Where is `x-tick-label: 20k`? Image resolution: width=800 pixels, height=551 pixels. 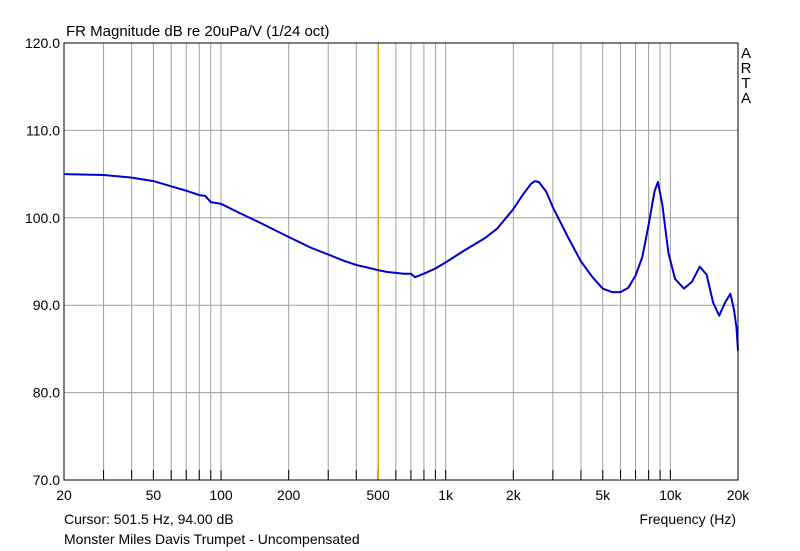
x-tick-label: 20k is located at coordinates (739, 495).